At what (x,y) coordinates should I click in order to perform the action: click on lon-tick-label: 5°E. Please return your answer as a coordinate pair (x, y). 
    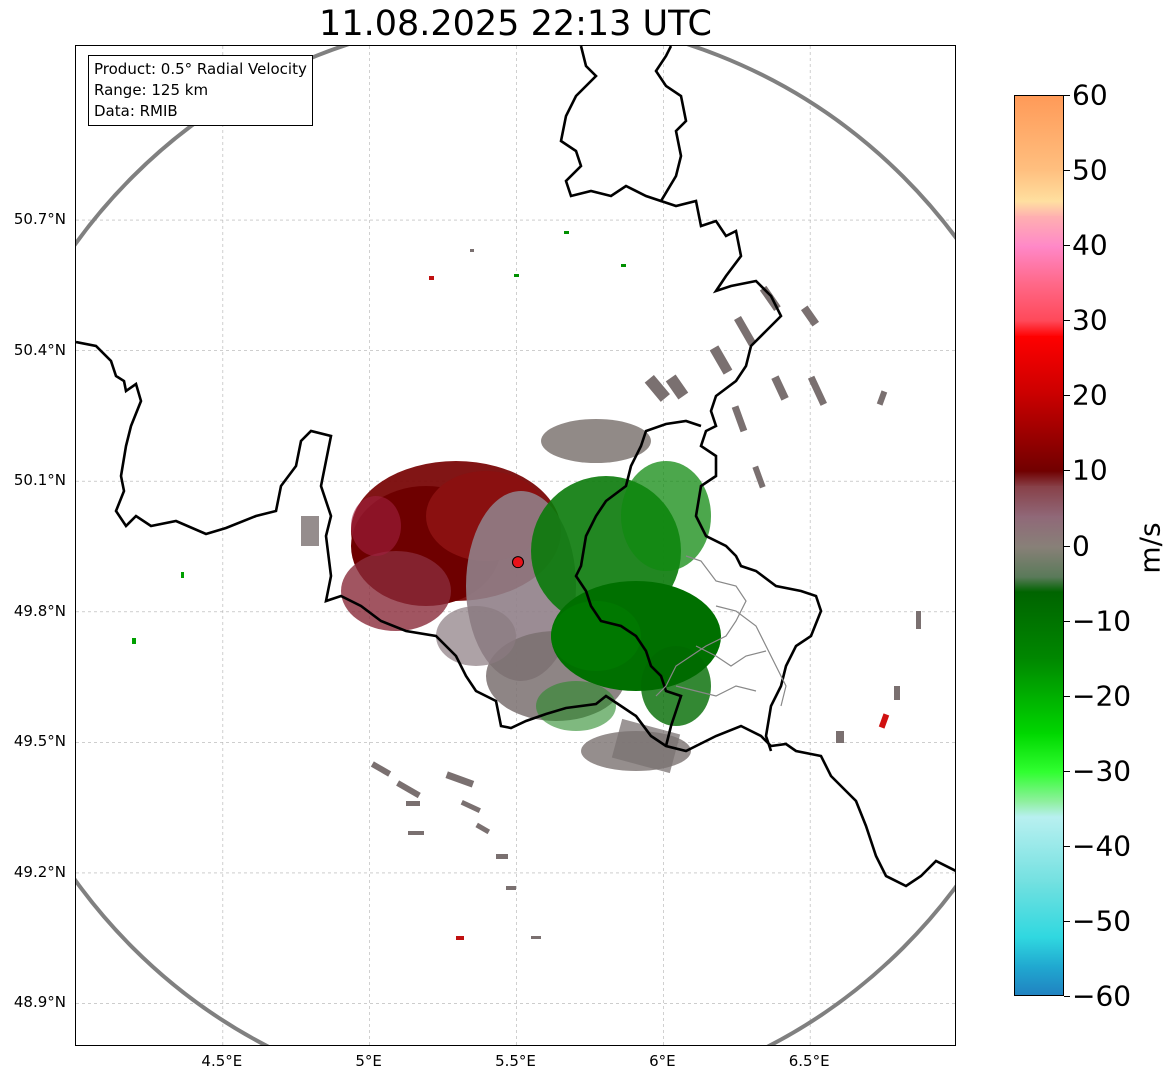
    Looking at the image, I should click on (368, 1061).